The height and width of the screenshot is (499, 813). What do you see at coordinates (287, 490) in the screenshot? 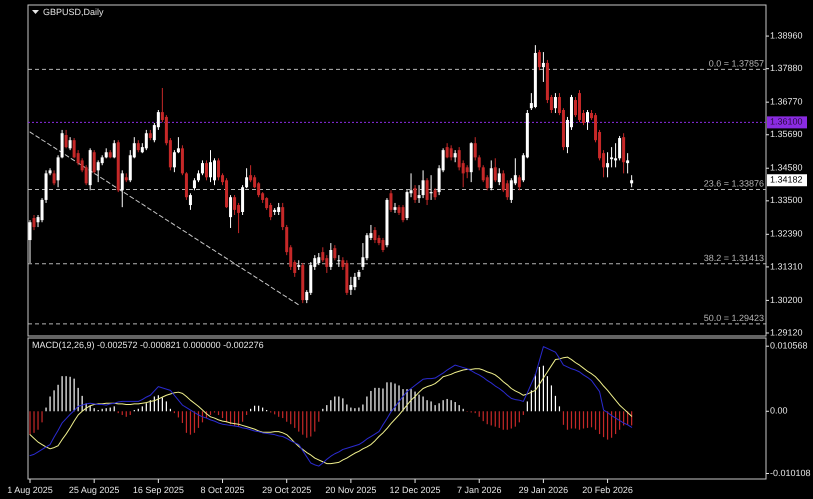
I see `x-tick-label: 29 Oct 2025` at bounding box center [287, 490].